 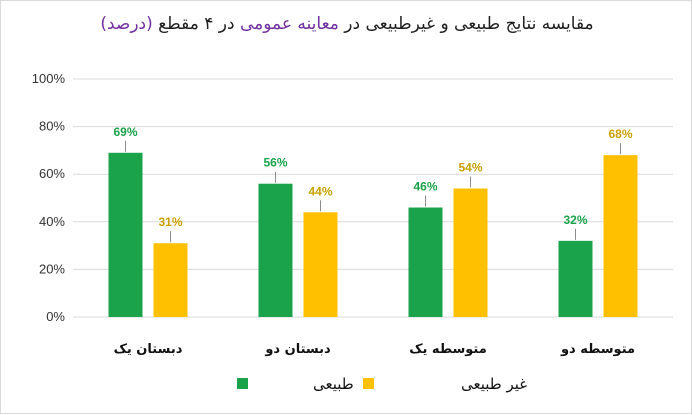 What do you see at coordinates (275, 163) in the screenshot?
I see `data-label: 56%` at bounding box center [275, 163].